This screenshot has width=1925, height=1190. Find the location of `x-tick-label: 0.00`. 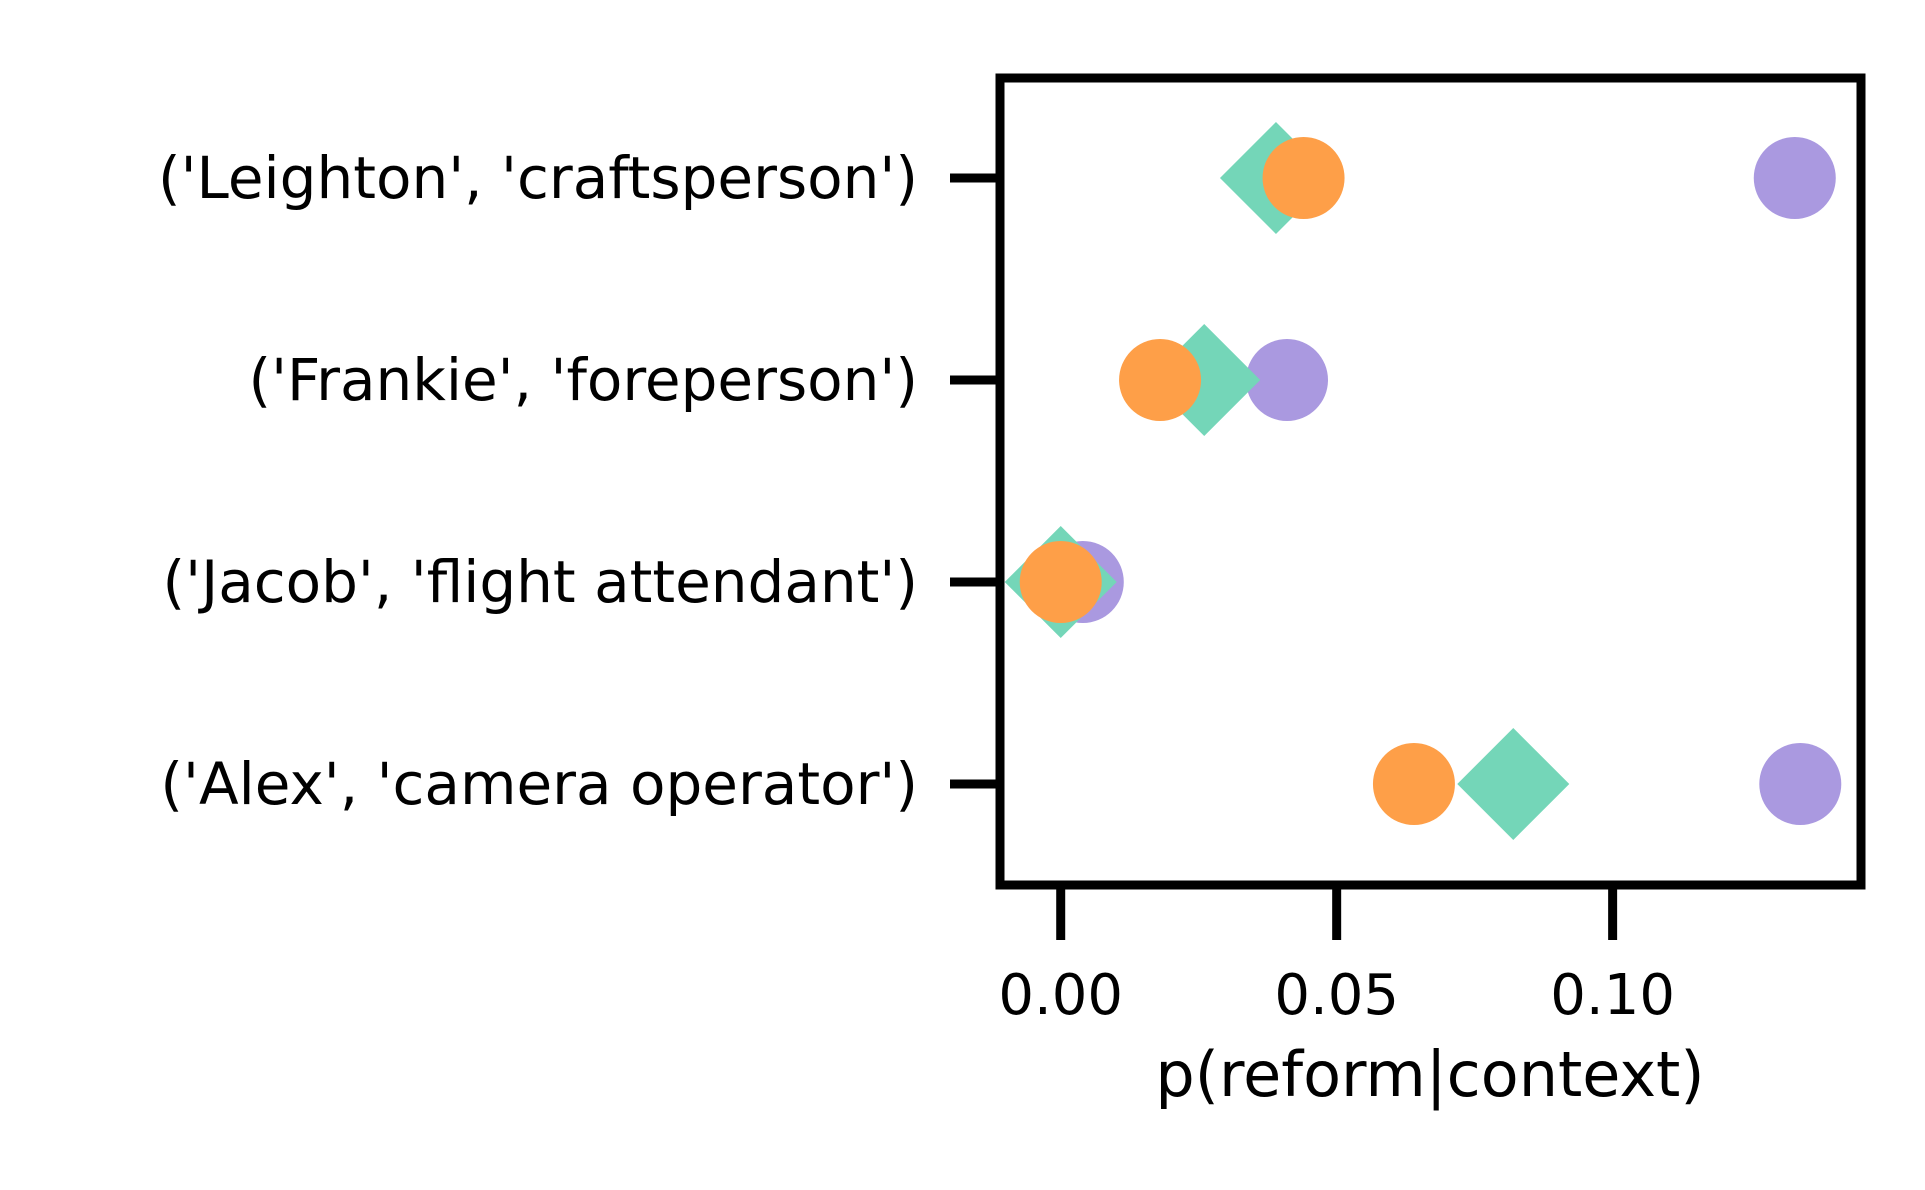

x-tick-label: 0.00 is located at coordinates (1060, 995).